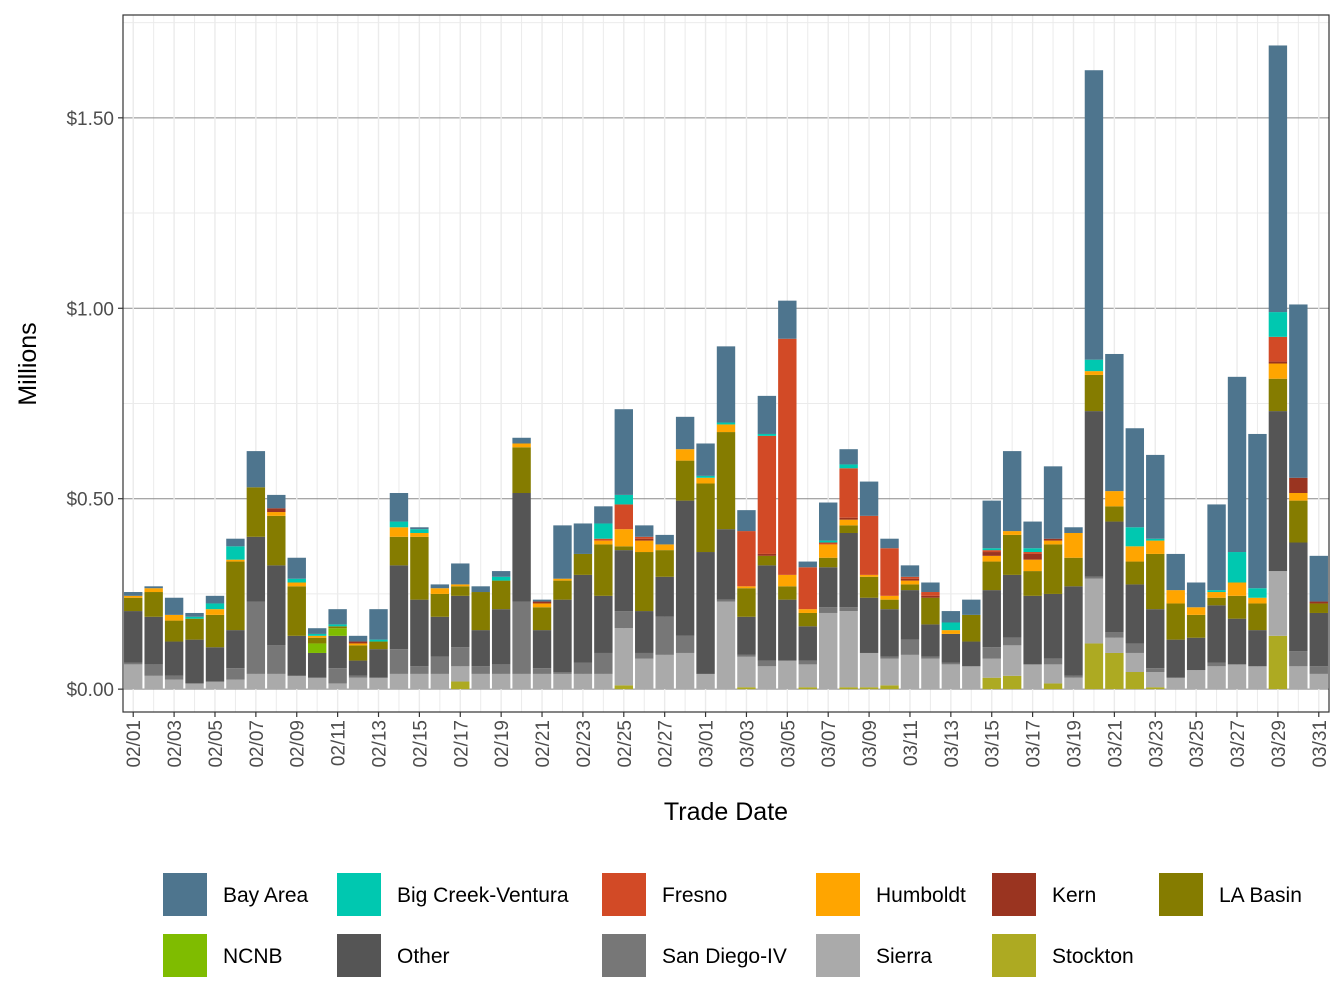 The image size is (1344, 1008). Describe the element at coordinates (317, 648) in the screenshot. I see `bar-segment-ncnb` at that location.